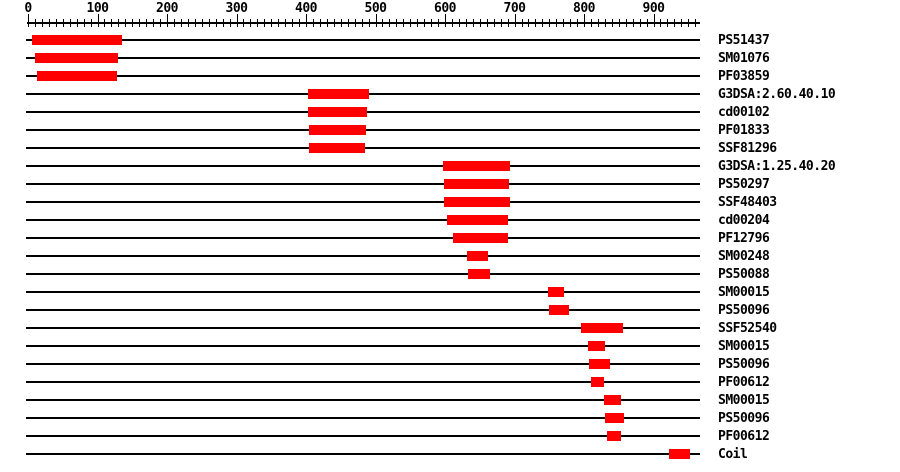 Image resolution: width=900 pixels, height=472 pixels. I want to click on feature-label: SM01076, so click(744, 58).